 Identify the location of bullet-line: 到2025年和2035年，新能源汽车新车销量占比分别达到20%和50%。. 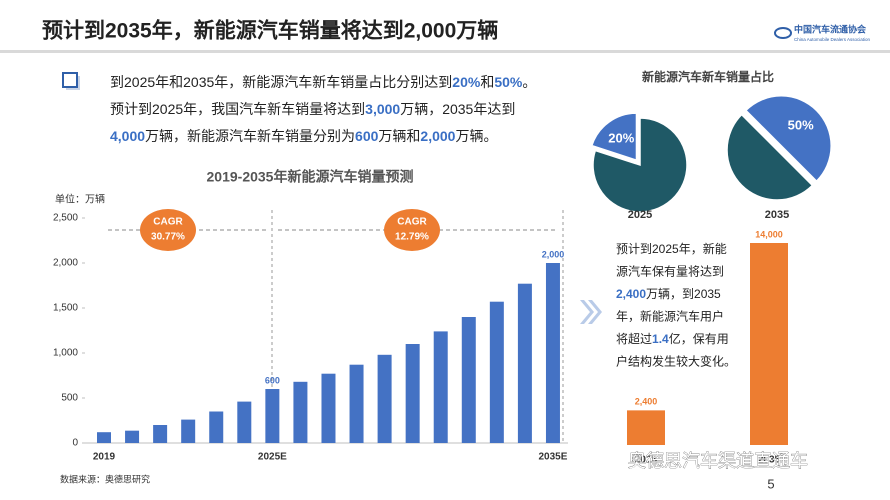
(323, 82).